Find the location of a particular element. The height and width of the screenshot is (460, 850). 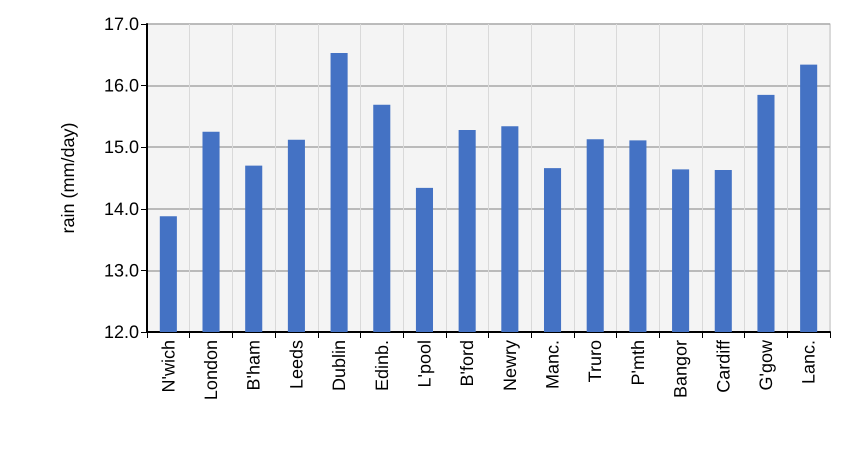

x-tick-label: P'mth is located at coordinates (638, 363).